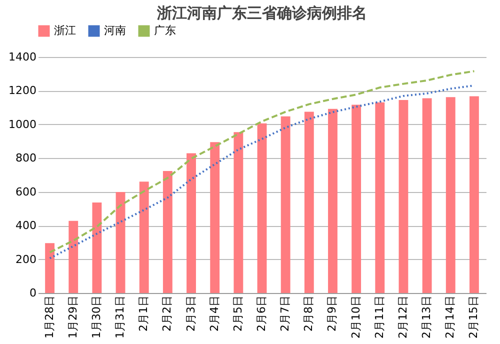 This screenshot has width=500, height=344. Describe the element at coordinates (261, 13) in the screenshot. I see `chart-title: 浙江河南广东三省确诊病例排名` at that location.